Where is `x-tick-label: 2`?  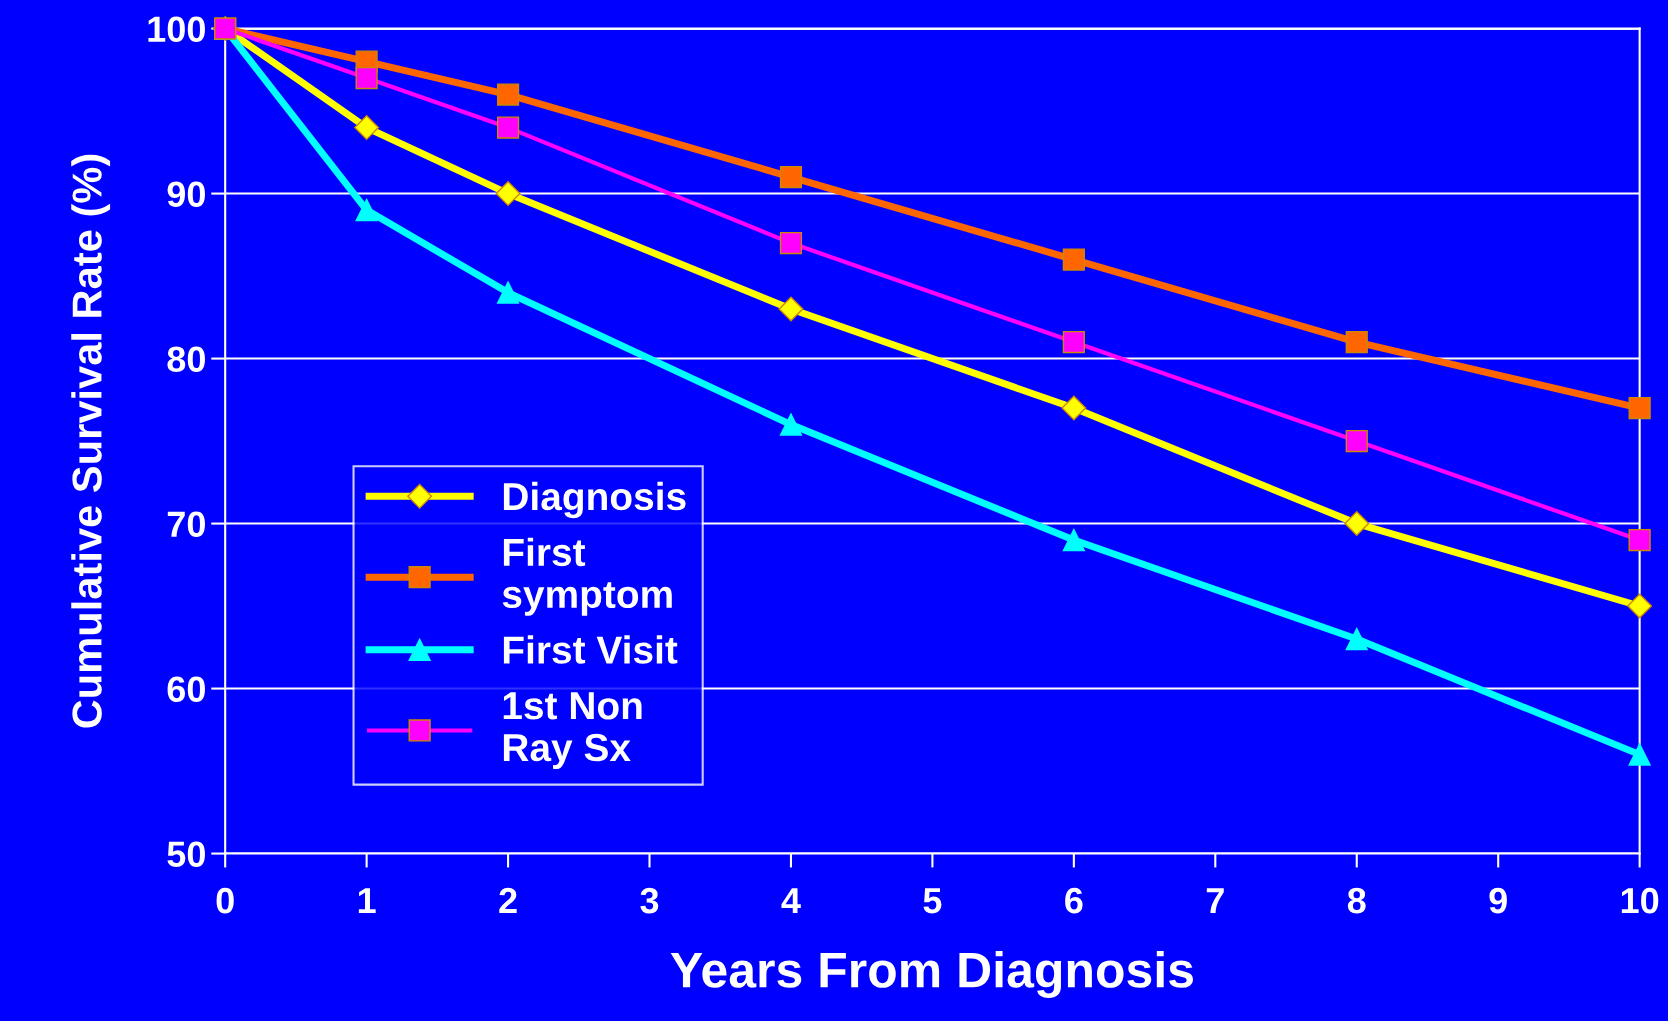 x-tick-label: 2 is located at coordinates (508, 900).